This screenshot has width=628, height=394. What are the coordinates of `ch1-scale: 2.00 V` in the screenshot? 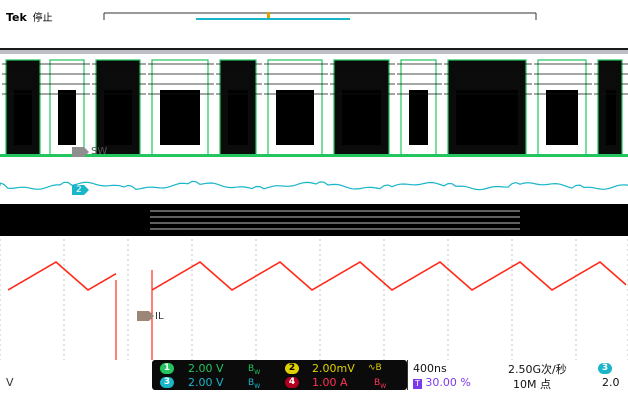 It's located at (206, 368).